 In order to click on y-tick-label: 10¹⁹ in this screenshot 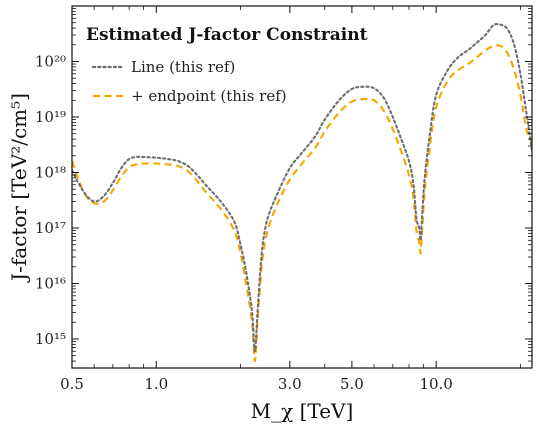, I will do `click(50, 117)`.